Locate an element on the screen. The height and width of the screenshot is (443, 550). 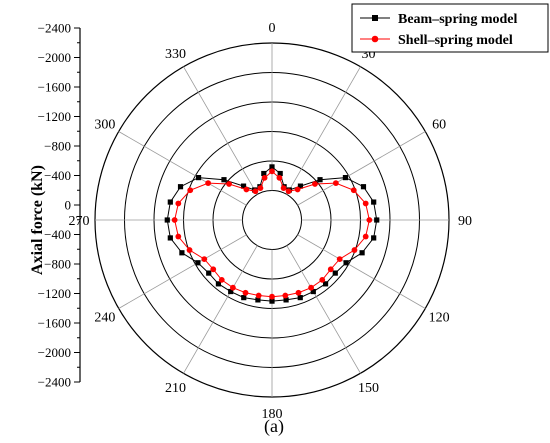
radial-tick-label: −2000 is located at coordinates (54, 352).